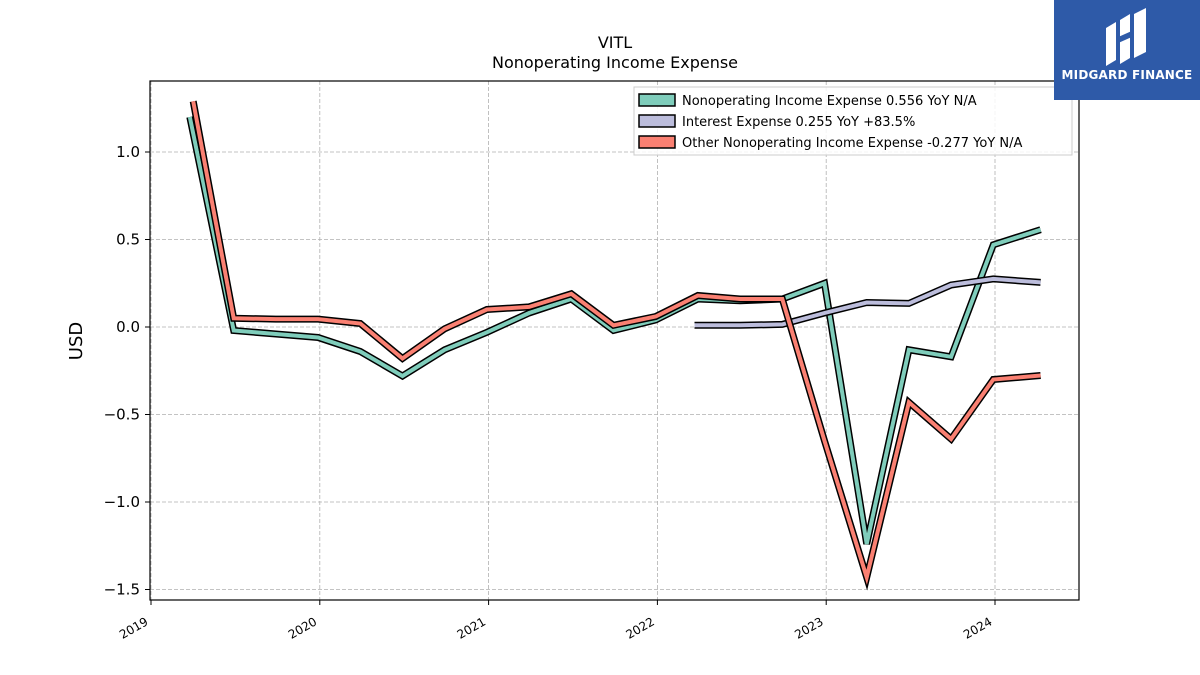 This screenshot has width=1200, height=675. Describe the element at coordinates (471, 627) in the screenshot. I see `x-tick-label: 2021` at that location.